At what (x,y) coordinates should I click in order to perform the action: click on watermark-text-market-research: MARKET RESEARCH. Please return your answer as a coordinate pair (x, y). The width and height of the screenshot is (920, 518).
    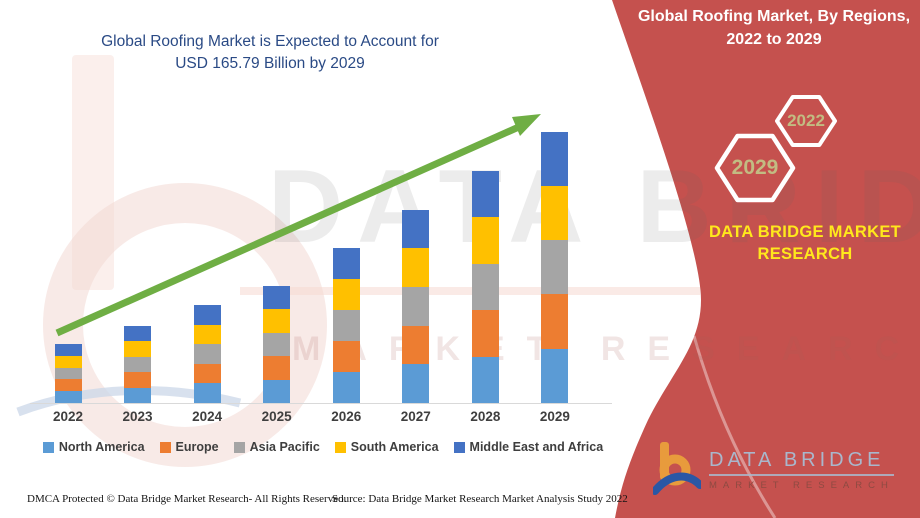
    Looking at the image, I should click on (606, 349).